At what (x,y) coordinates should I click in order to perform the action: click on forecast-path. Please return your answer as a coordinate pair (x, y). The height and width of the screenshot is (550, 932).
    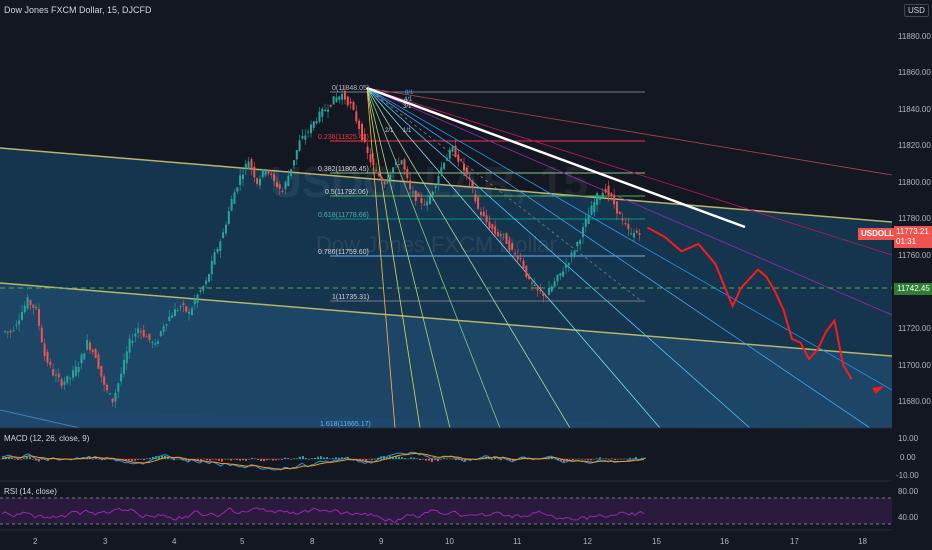
    Looking at the image, I should click on (750, 303).